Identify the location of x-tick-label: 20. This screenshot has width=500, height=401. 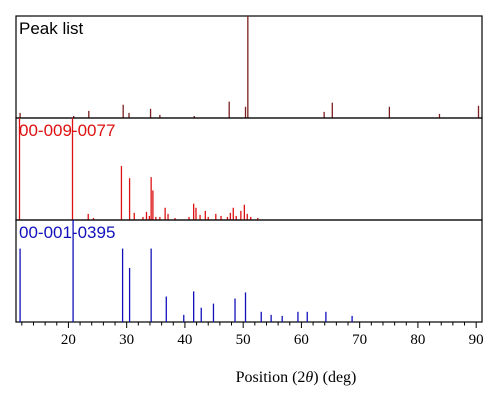
(68, 340).